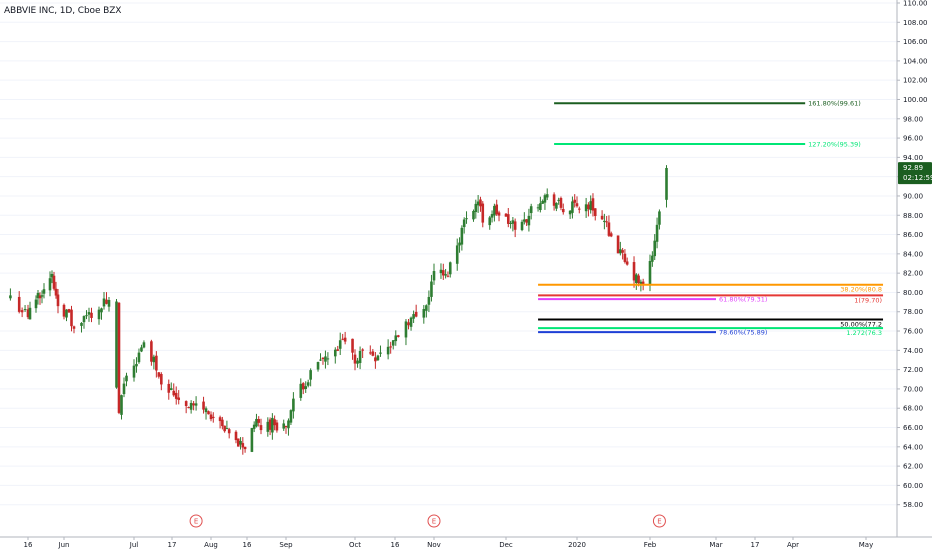 Image resolution: width=932 pixels, height=550 pixels. I want to click on fib-level: 78.60%(75.89), so click(652, 333).